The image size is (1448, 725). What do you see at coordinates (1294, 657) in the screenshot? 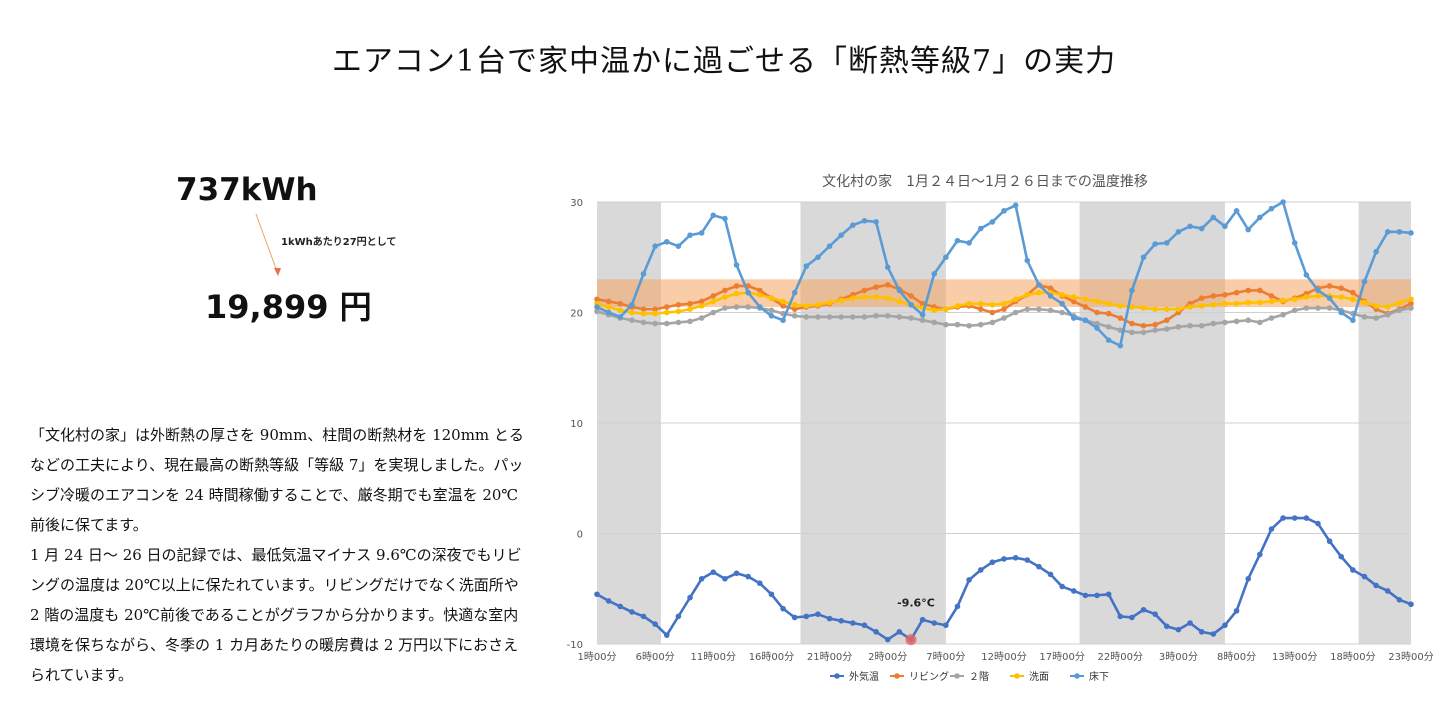
I see `x-tick-label: 13時00分` at bounding box center [1294, 657].